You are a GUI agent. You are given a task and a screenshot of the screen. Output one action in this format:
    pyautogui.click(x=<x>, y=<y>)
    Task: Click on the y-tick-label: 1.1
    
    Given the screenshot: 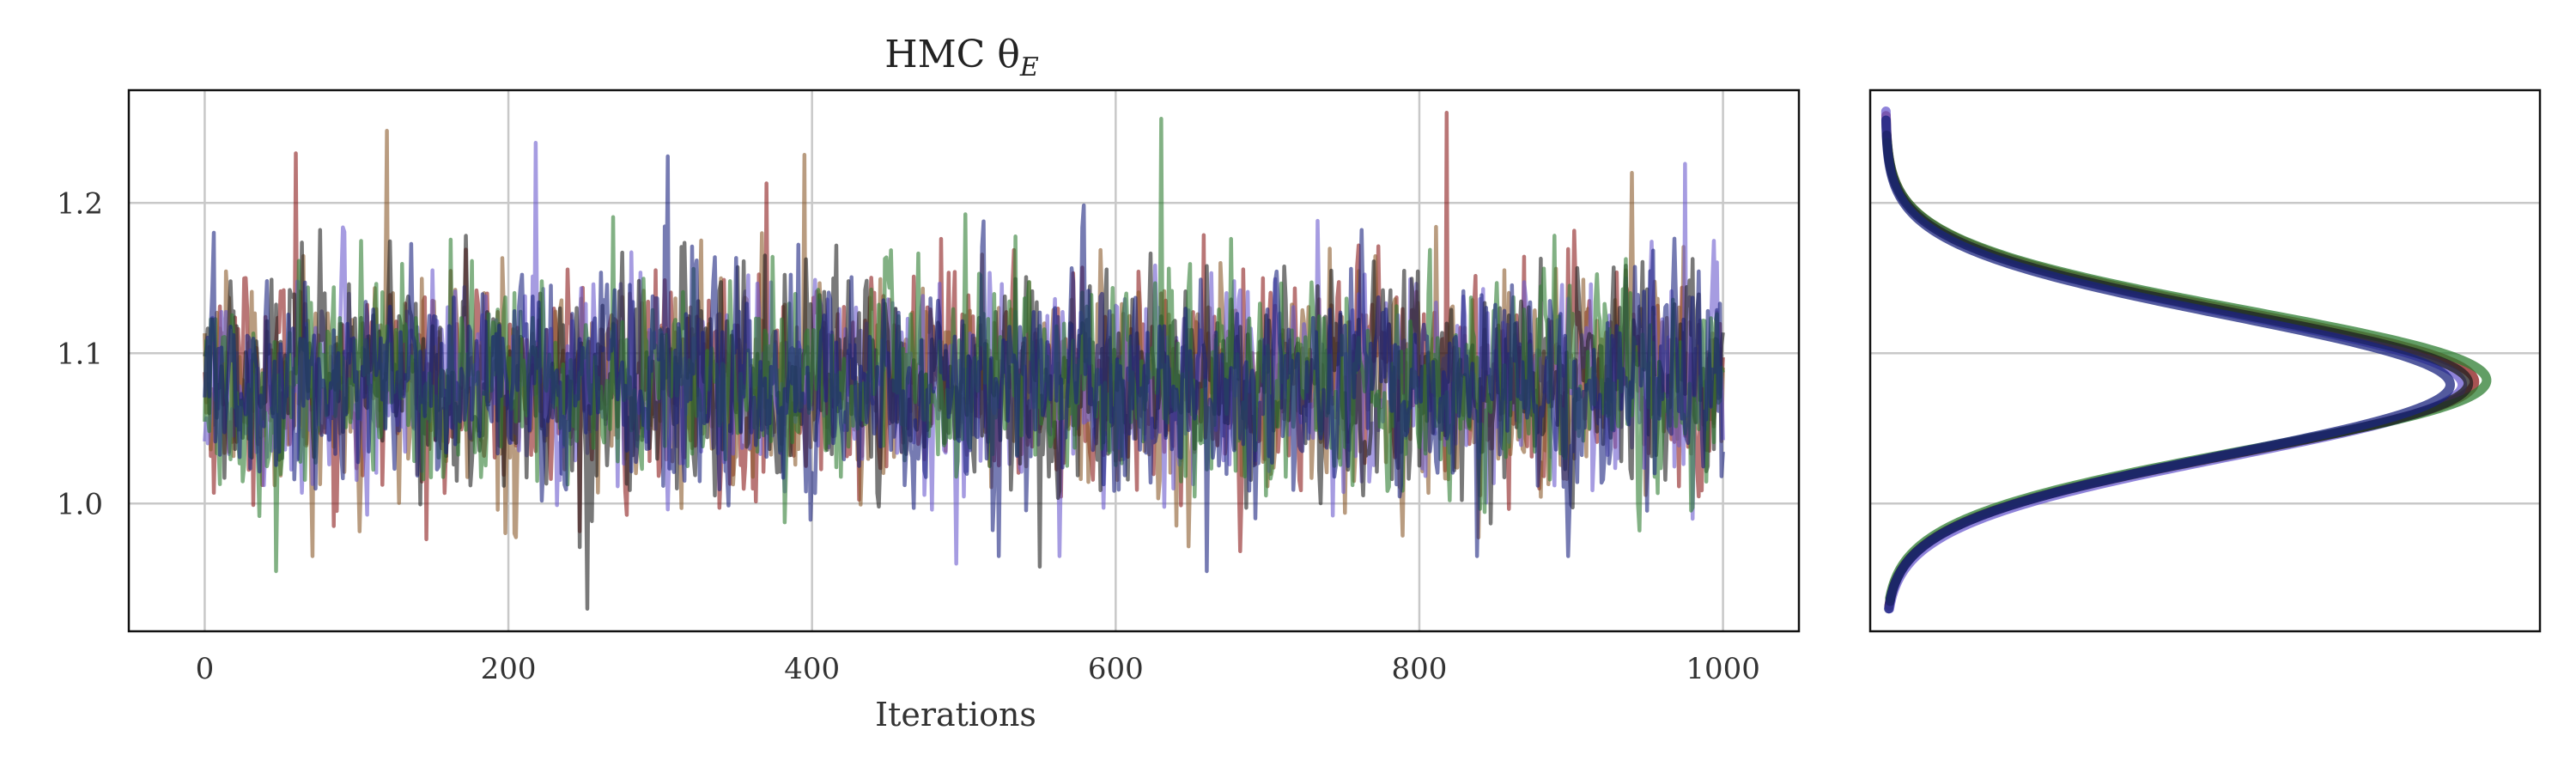 What is the action you would take?
    pyautogui.click(x=80, y=354)
    